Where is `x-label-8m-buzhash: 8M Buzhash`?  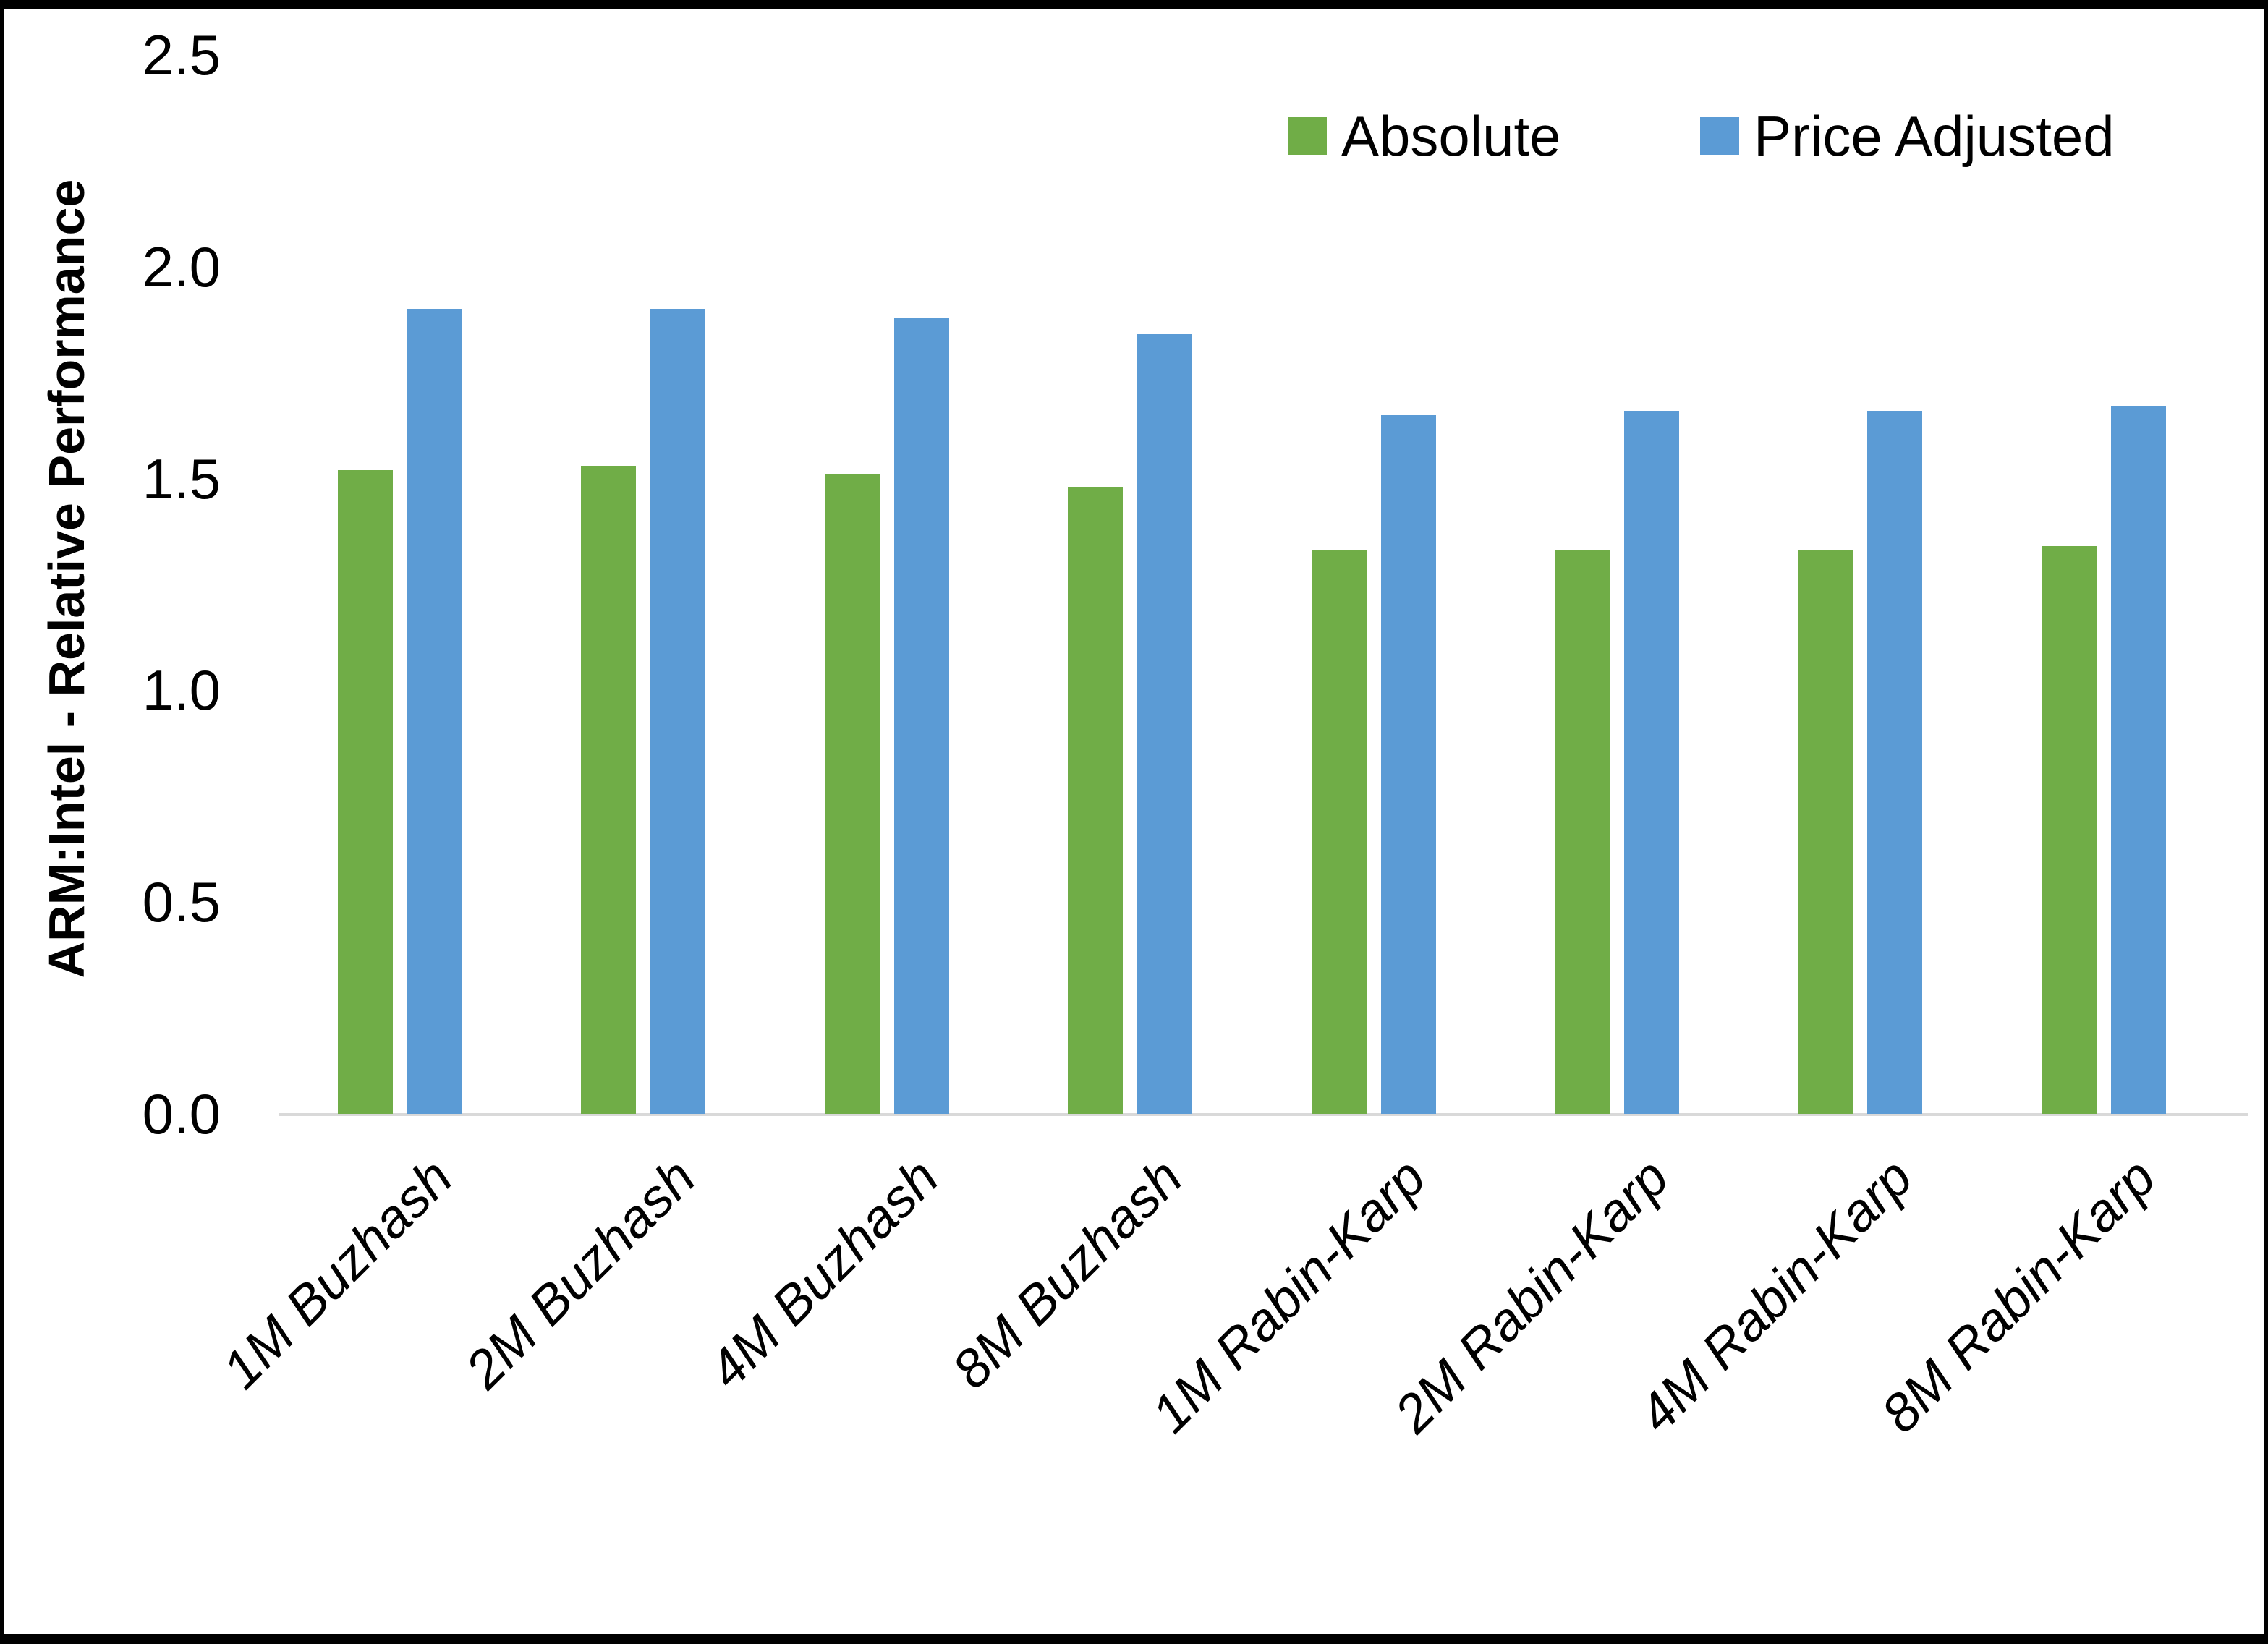 x-label-8m-buzhash: 8M Buzhash is located at coordinates (1067, 1273).